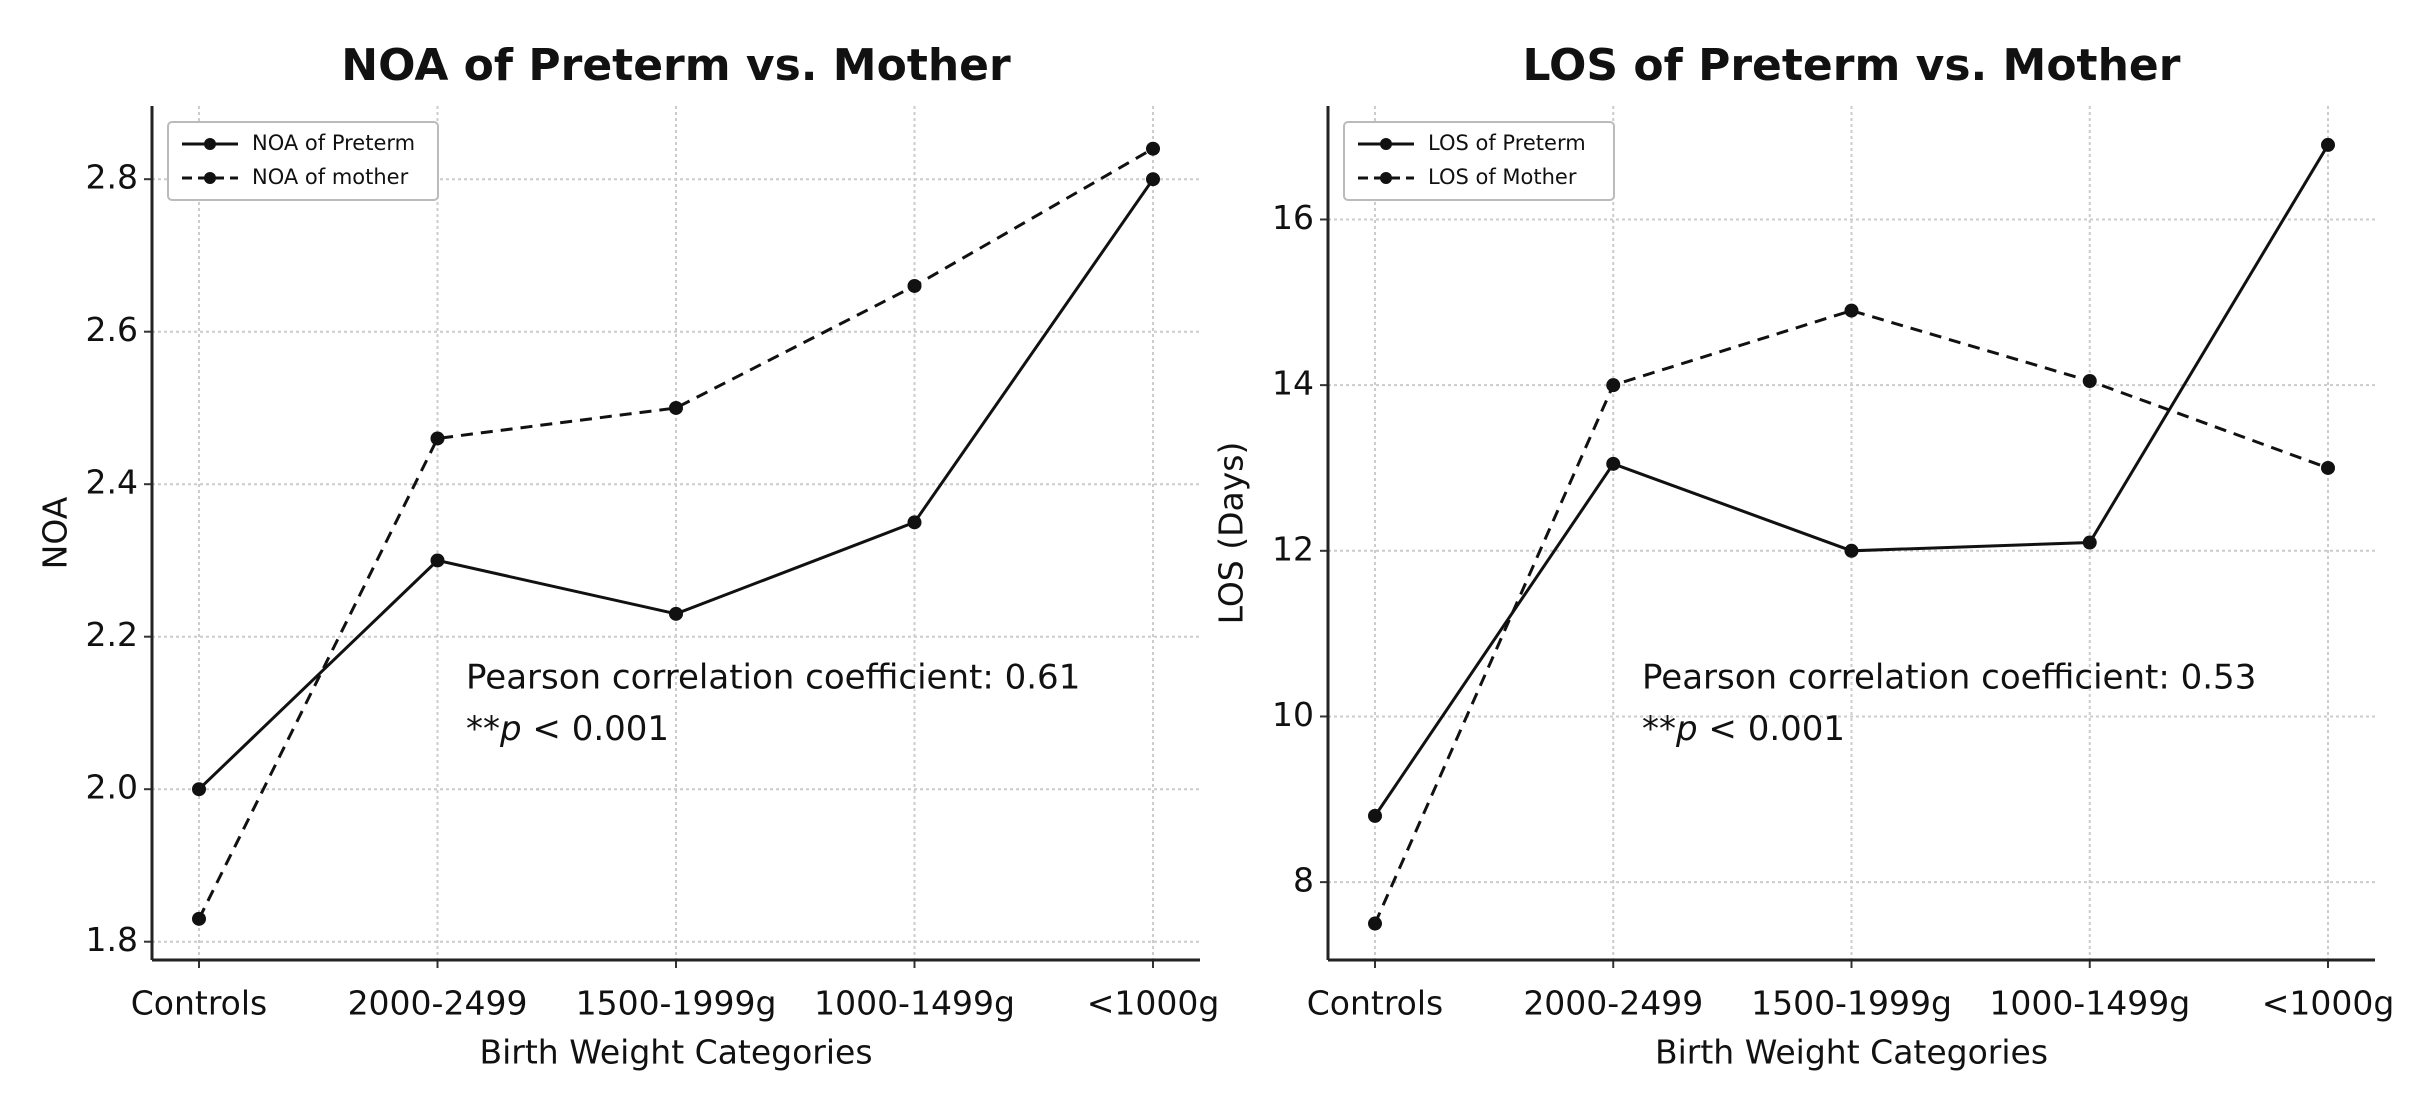 The image size is (2422, 1102). What do you see at coordinates (1507, 143) in the screenshot?
I see `legend-label: LOS of Preterm` at bounding box center [1507, 143].